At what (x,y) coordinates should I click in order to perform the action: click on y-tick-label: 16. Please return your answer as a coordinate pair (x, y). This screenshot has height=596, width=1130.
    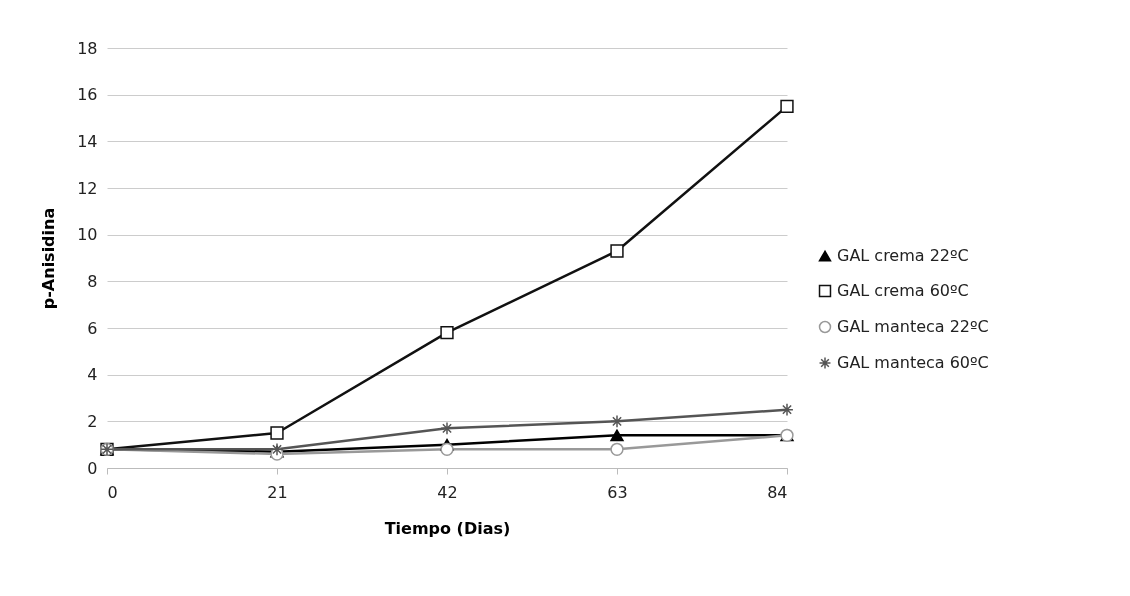
    Looking at the image, I should click on (87, 95).